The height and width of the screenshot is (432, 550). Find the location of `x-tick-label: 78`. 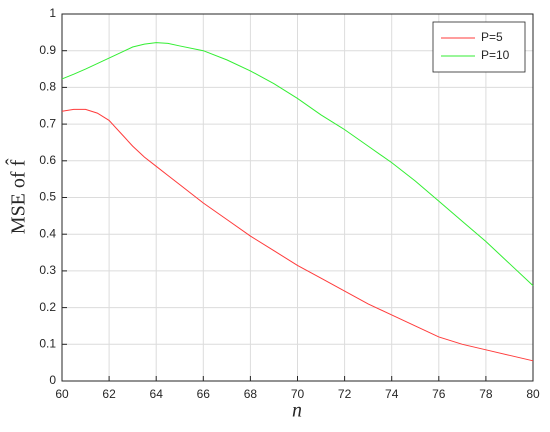

x-tick-label: 78 is located at coordinates (486, 394).